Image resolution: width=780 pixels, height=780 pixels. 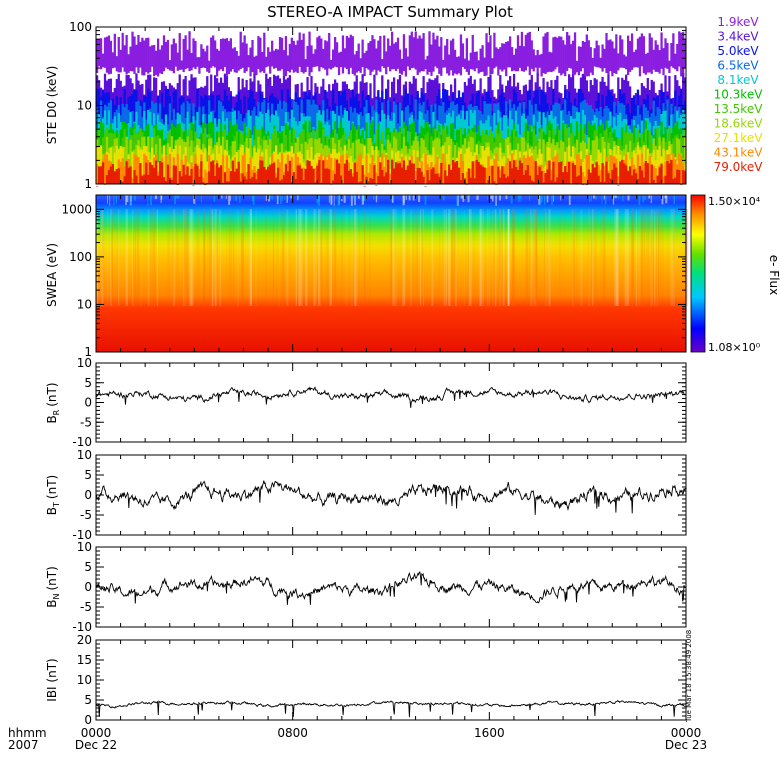 I want to click on ste-legend-6.5keV: 6.5keV, so click(x=738, y=66).